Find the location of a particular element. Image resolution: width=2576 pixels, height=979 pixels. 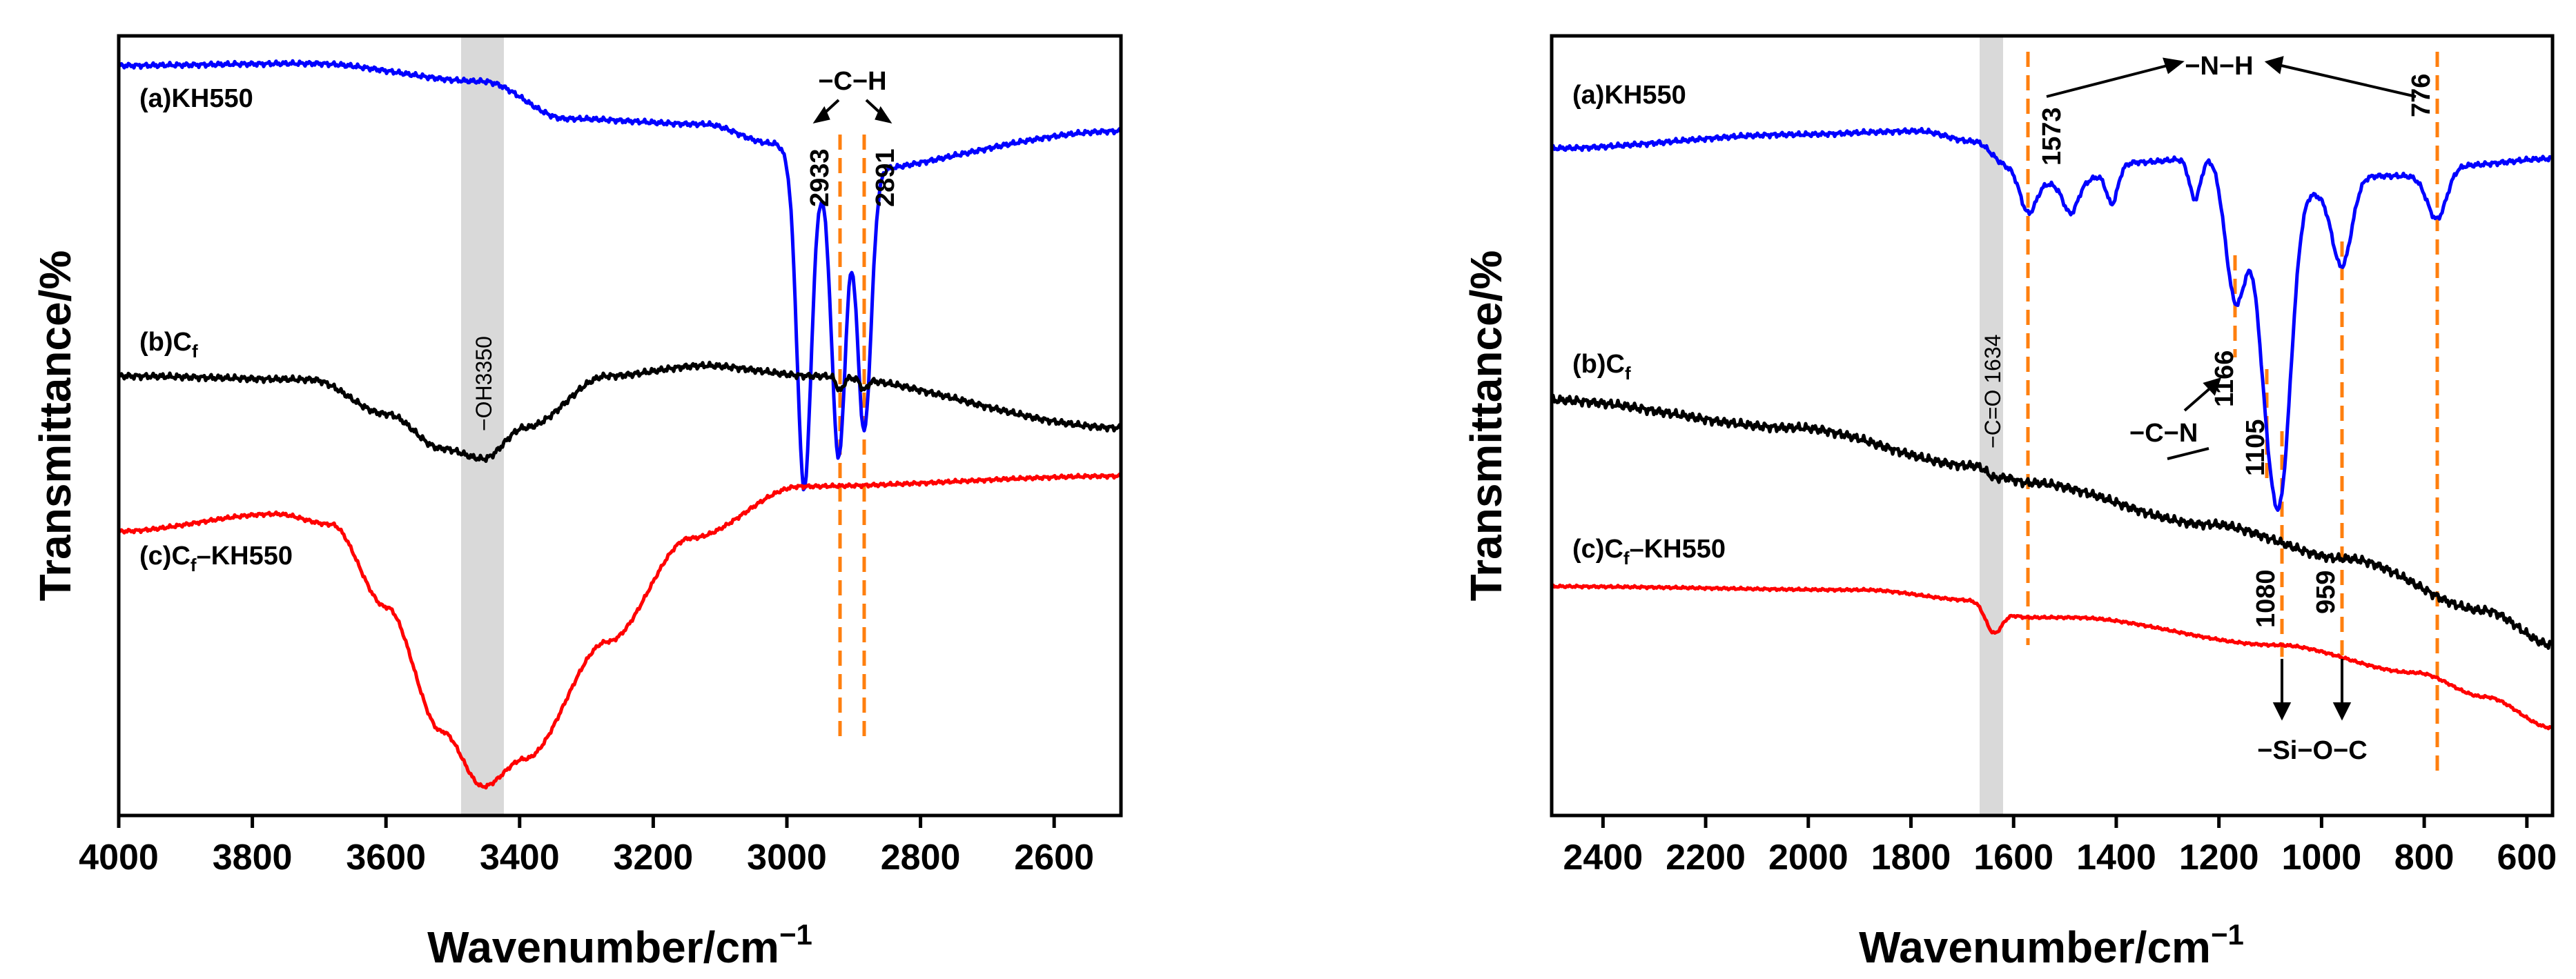

left-peak-2933: 2933 is located at coordinates (820, 177).